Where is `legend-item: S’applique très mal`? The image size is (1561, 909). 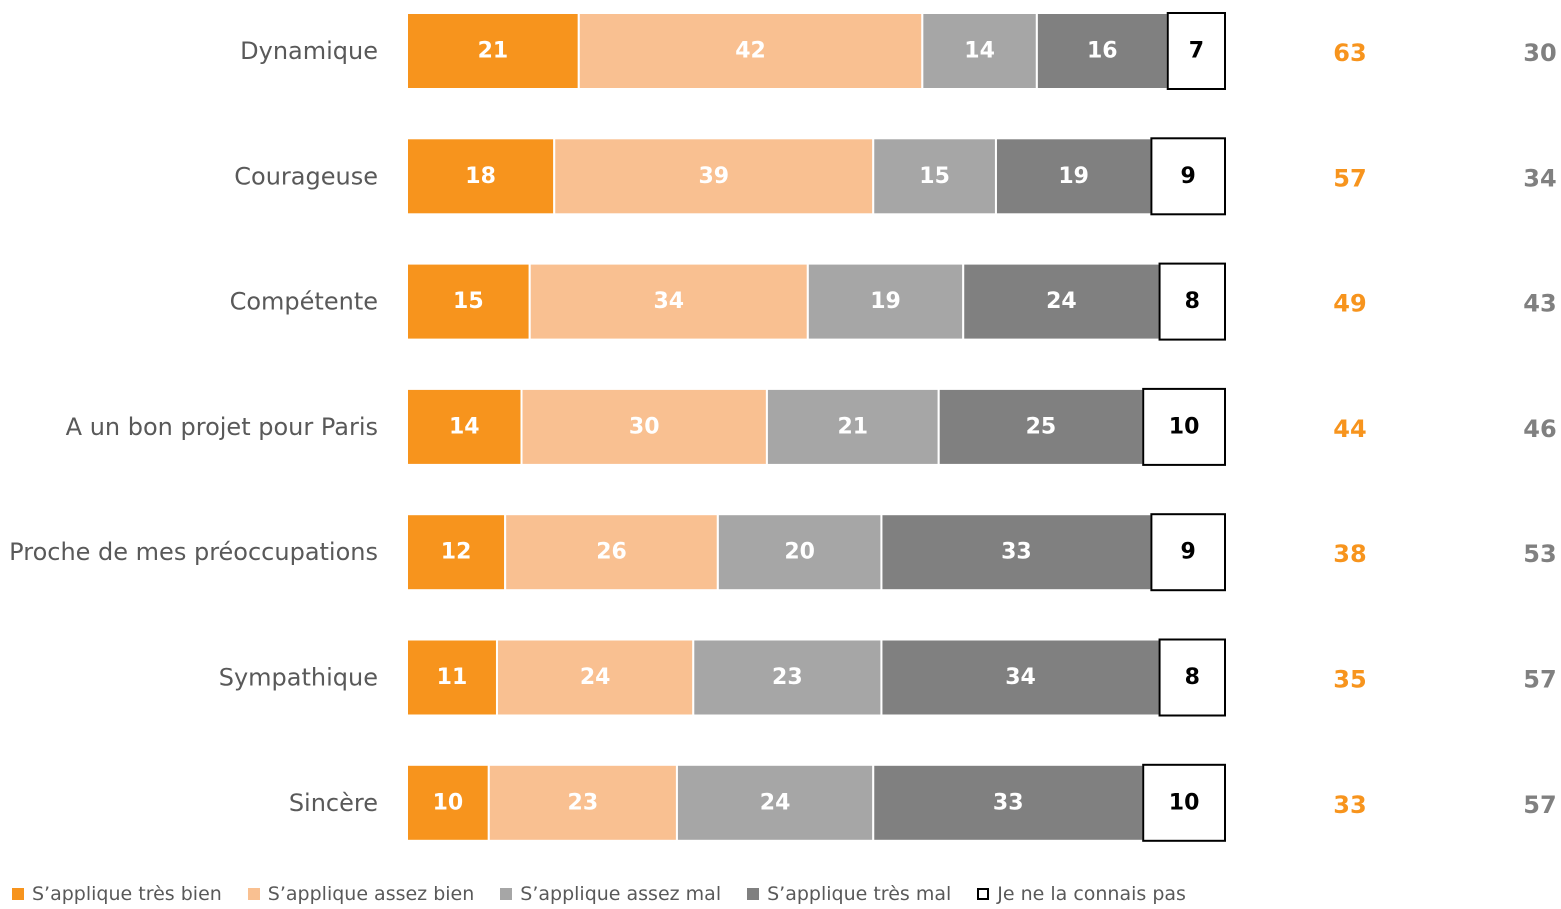
legend-item: S’applique très mal is located at coordinates (849, 894).